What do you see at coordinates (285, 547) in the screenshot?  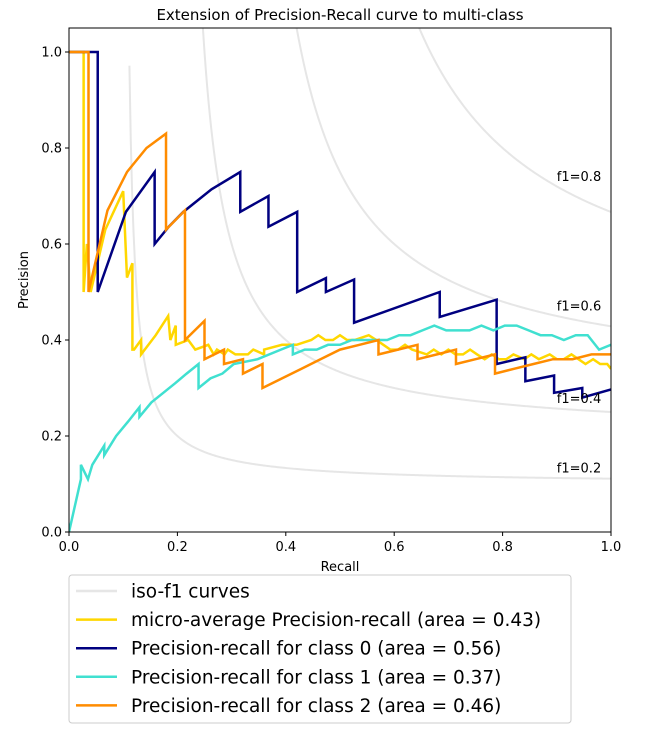 I see `x-tick-label: 0.4` at bounding box center [285, 547].